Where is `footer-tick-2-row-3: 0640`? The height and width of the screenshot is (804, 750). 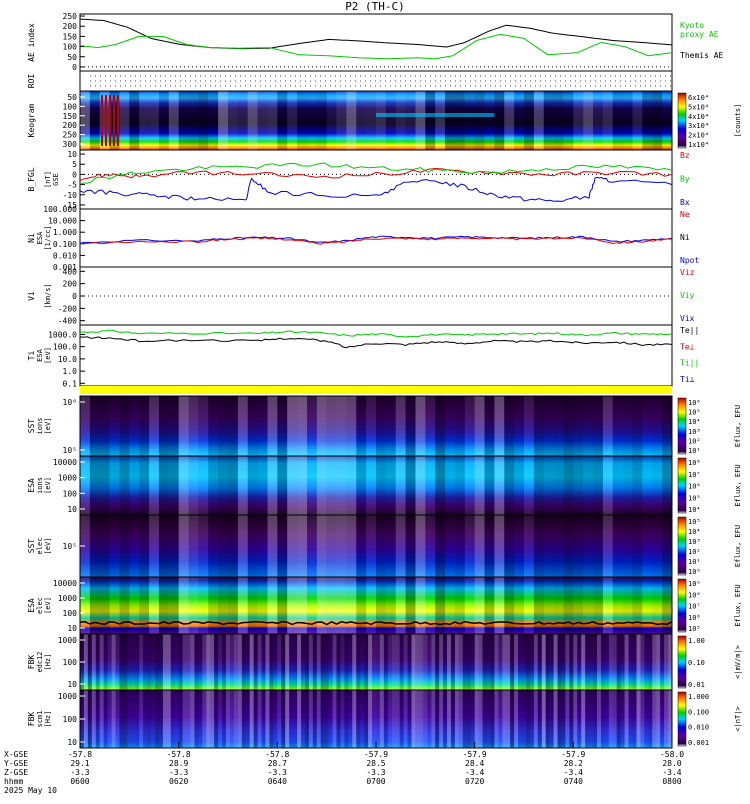 footer-tick-2-row-3: 0640 is located at coordinates (277, 781).